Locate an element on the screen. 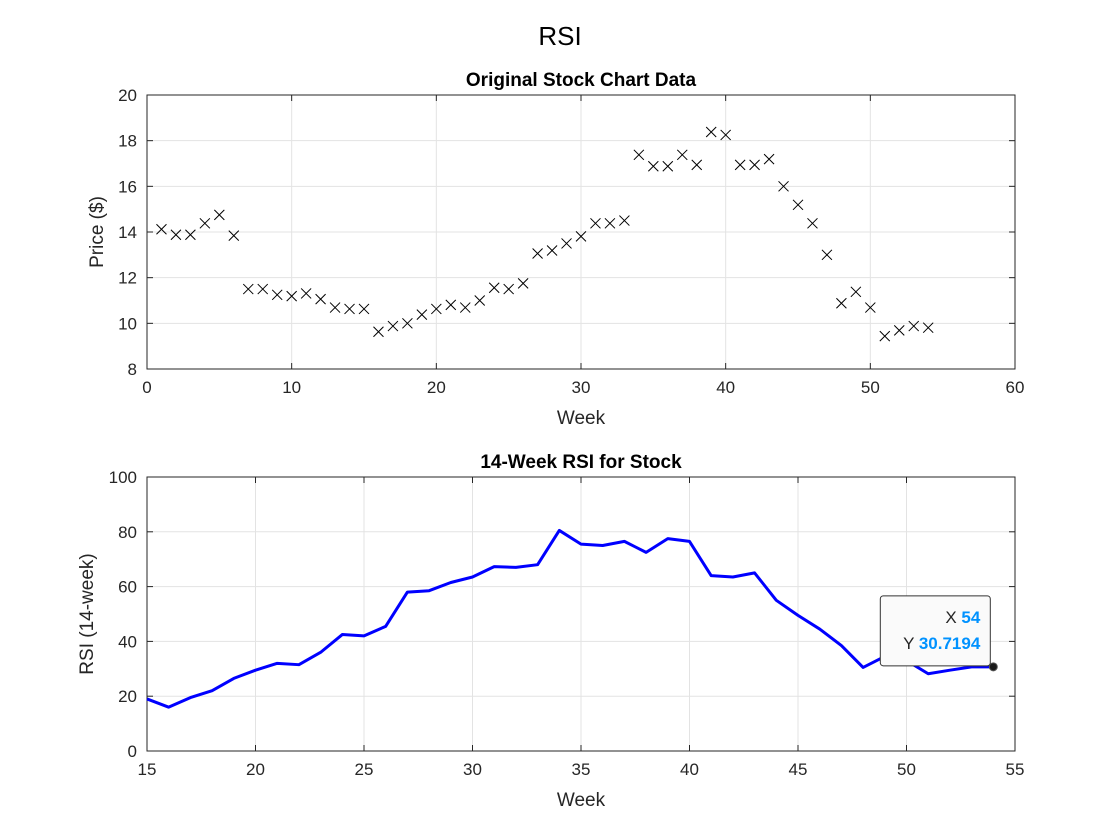  price-y-axis-label: Price ($) is located at coordinates (97, 232).